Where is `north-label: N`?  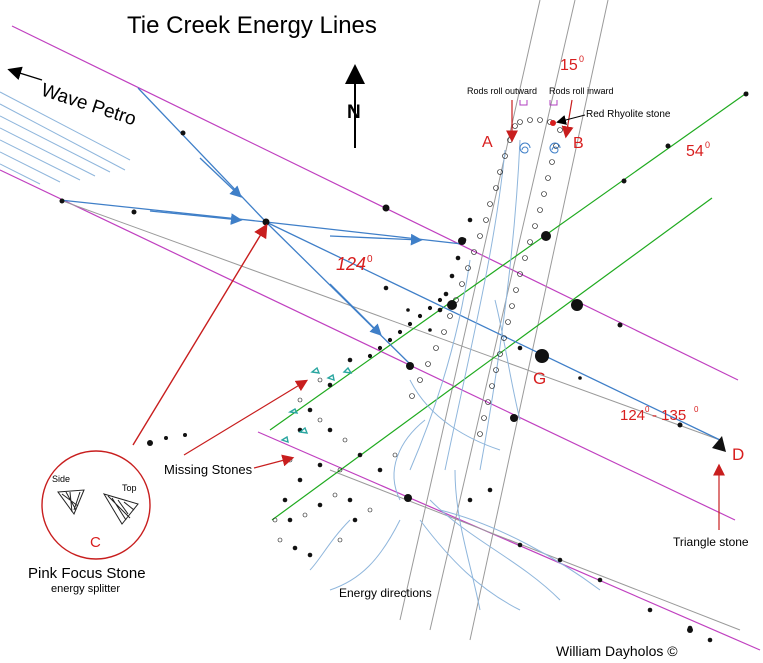
north-label: N is located at coordinates (354, 112).